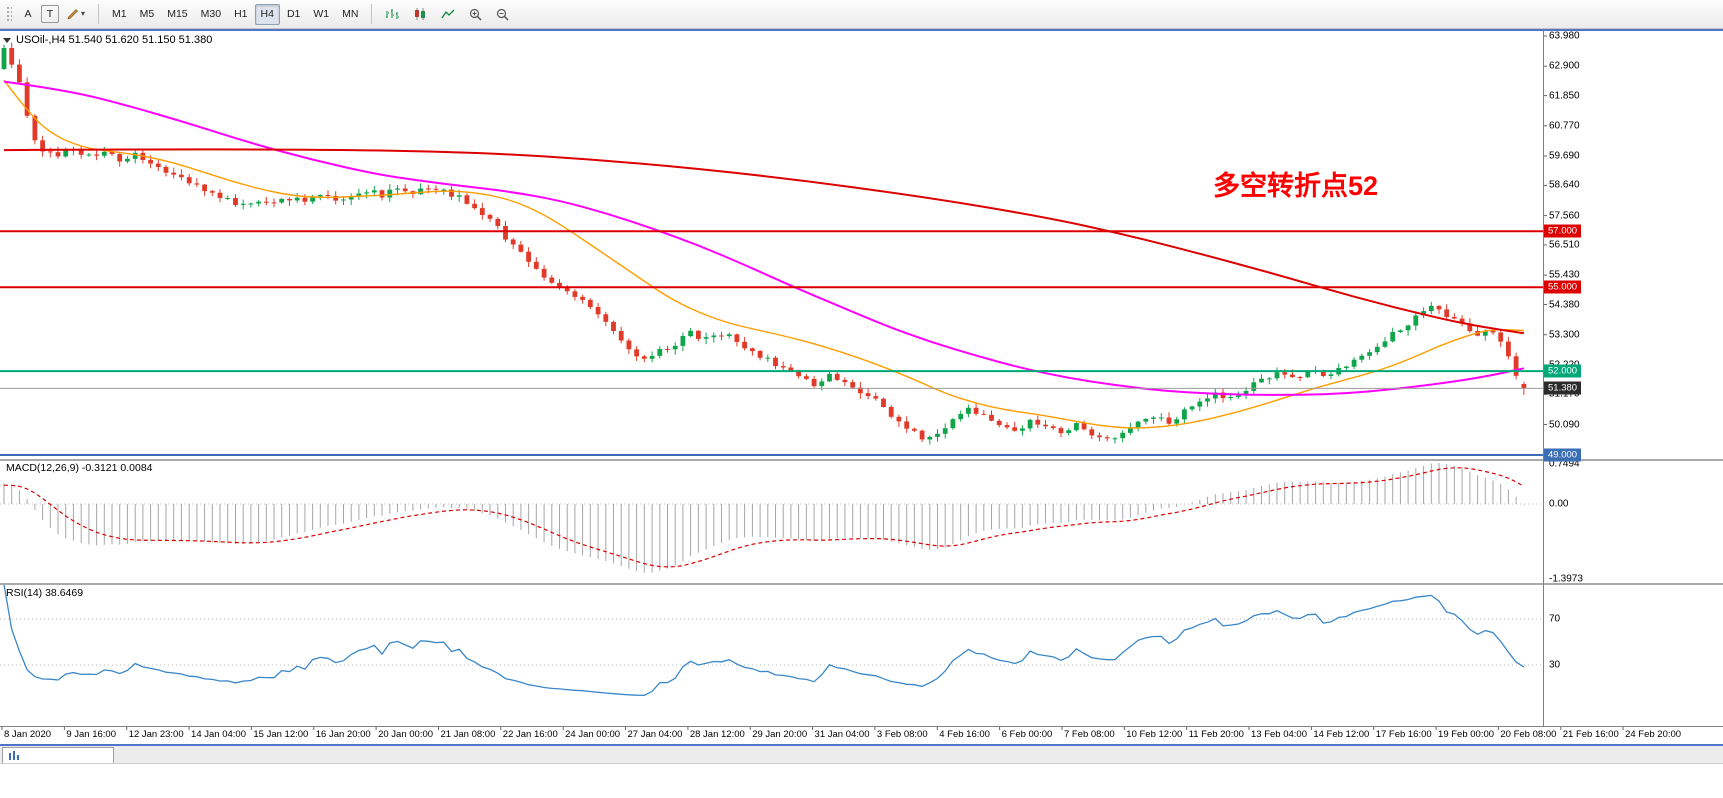  Describe the element at coordinates (114, 40) in the screenshot. I see `chart-title: USOil-,H4 51.540 51.620 51.150 51.380` at that location.